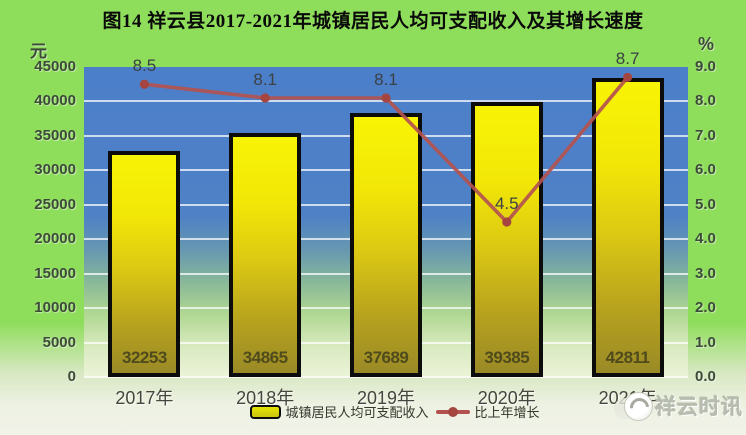  What do you see at coordinates (705, 273) in the screenshot?
I see `right-axis-tick: 3.0` at bounding box center [705, 273].